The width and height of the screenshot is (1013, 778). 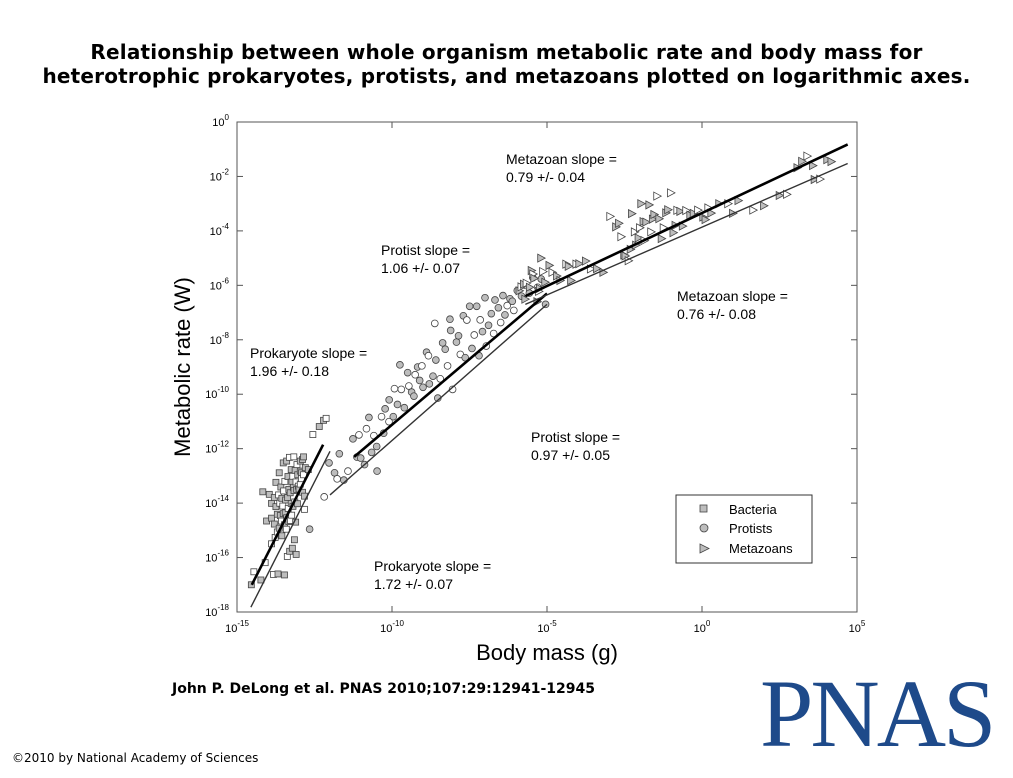 I want to click on copyright-notice: ©2010 by National Academy of Sciences, so click(x=135, y=758).